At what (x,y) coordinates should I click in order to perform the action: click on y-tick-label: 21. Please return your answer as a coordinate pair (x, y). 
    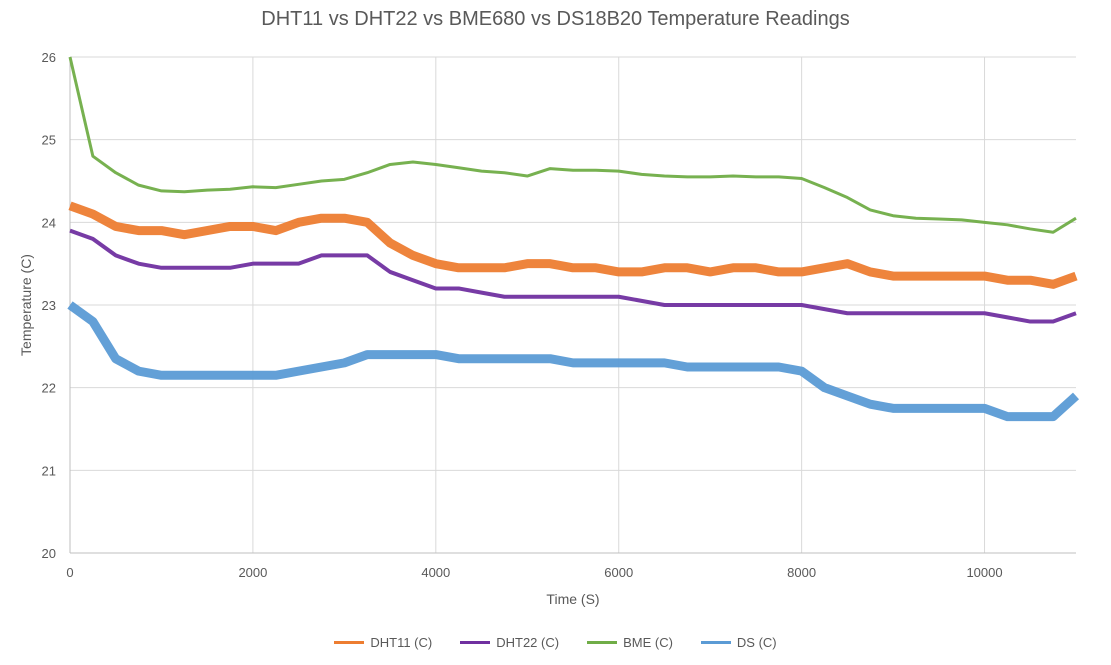
    Looking at the image, I should click on (49, 470).